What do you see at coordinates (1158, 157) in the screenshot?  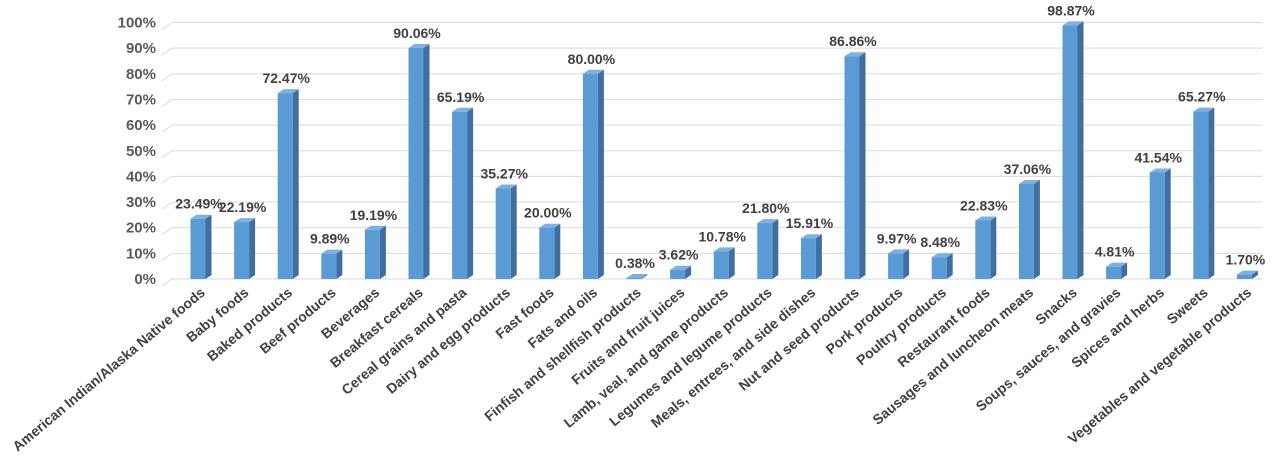 I see `data-label: 41.54%` at bounding box center [1158, 157].